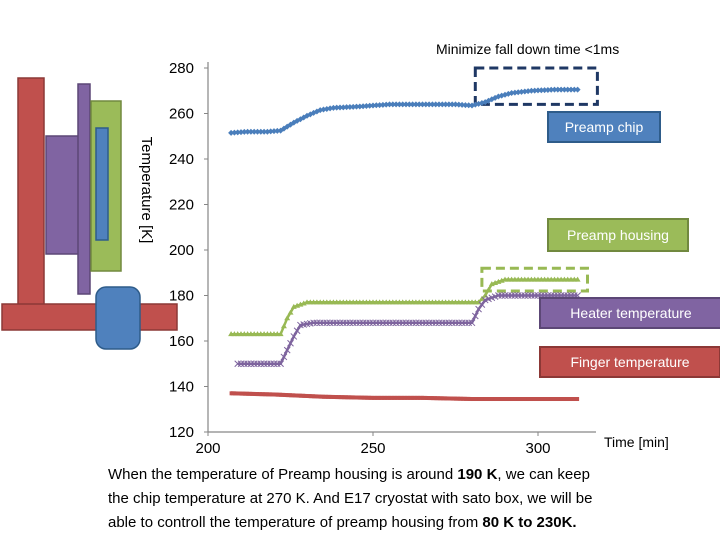 The image size is (720, 540). What do you see at coordinates (181, 250) in the screenshot?
I see `y-tick-label: 200` at bounding box center [181, 250].